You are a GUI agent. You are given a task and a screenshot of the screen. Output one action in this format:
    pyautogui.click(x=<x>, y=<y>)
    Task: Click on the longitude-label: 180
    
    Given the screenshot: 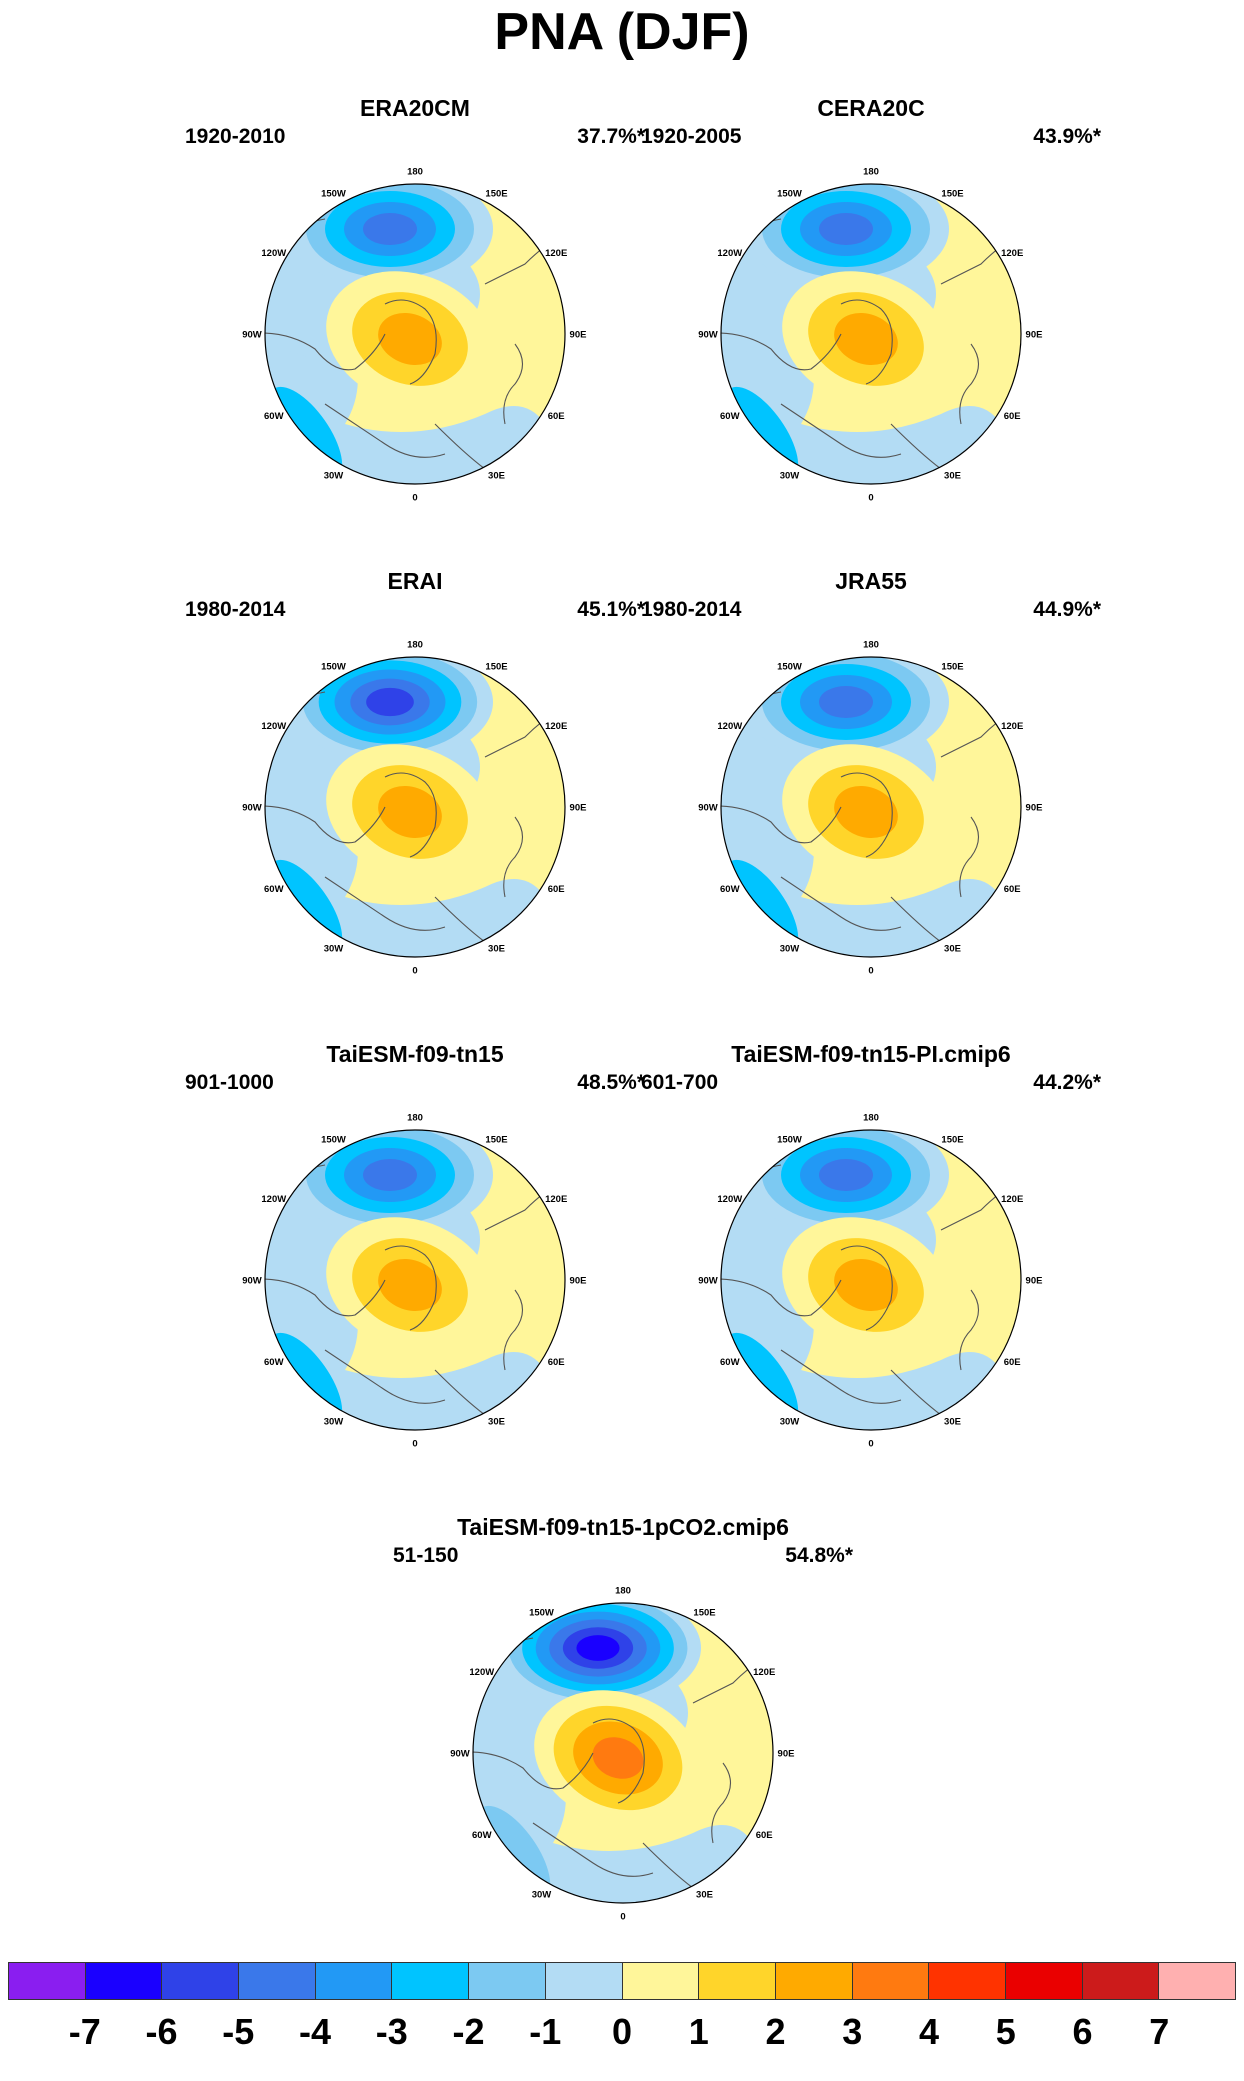 What is the action you would take?
    pyautogui.click(x=623, y=1591)
    